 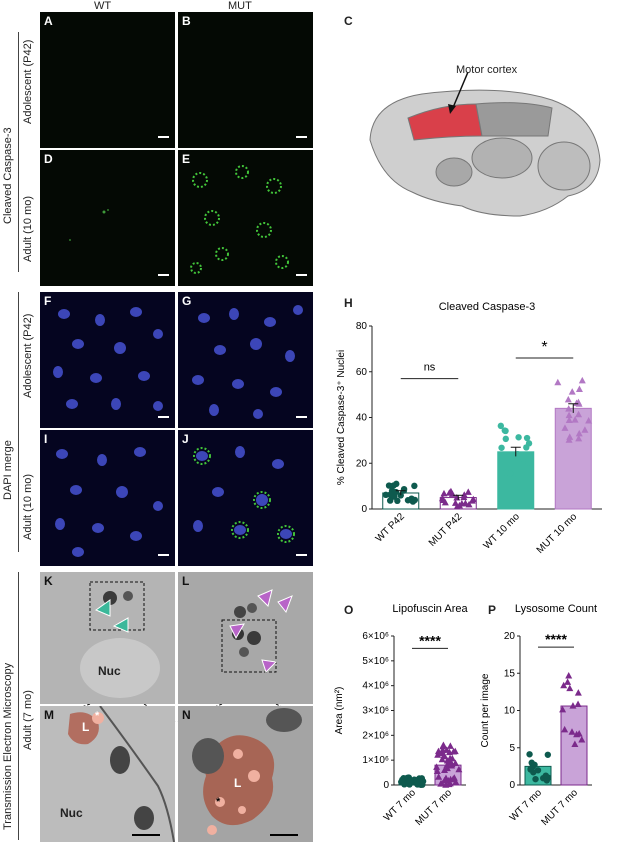 What do you see at coordinates (341, 417) in the screenshot?
I see `y-axis-label: % Cleaved Caspase-3⁺ Nuclei` at bounding box center [341, 417].